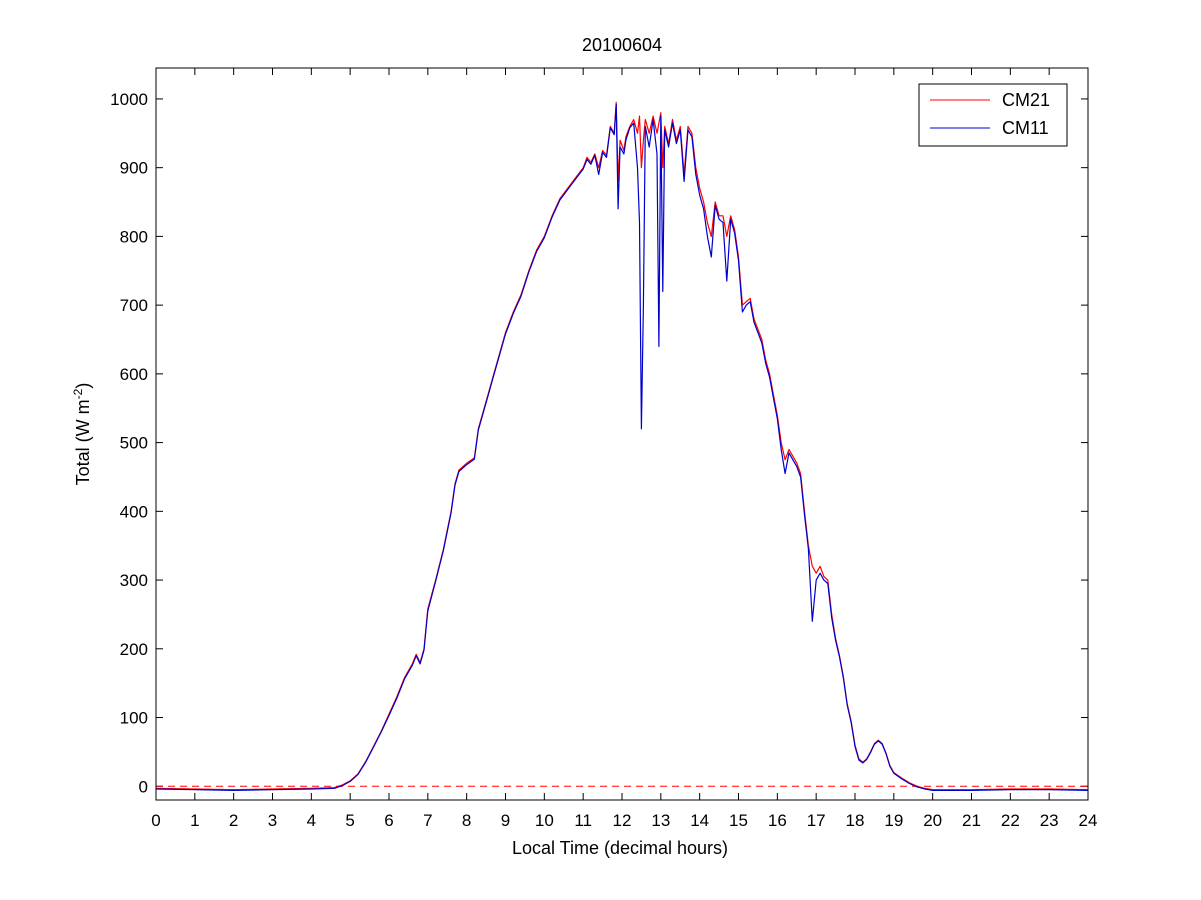 The height and width of the screenshot is (900, 1201). What do you see at coordinates (893, 820) in the screenshot?
I see `x-tick-label: 19` at bounding box center [893, 820].